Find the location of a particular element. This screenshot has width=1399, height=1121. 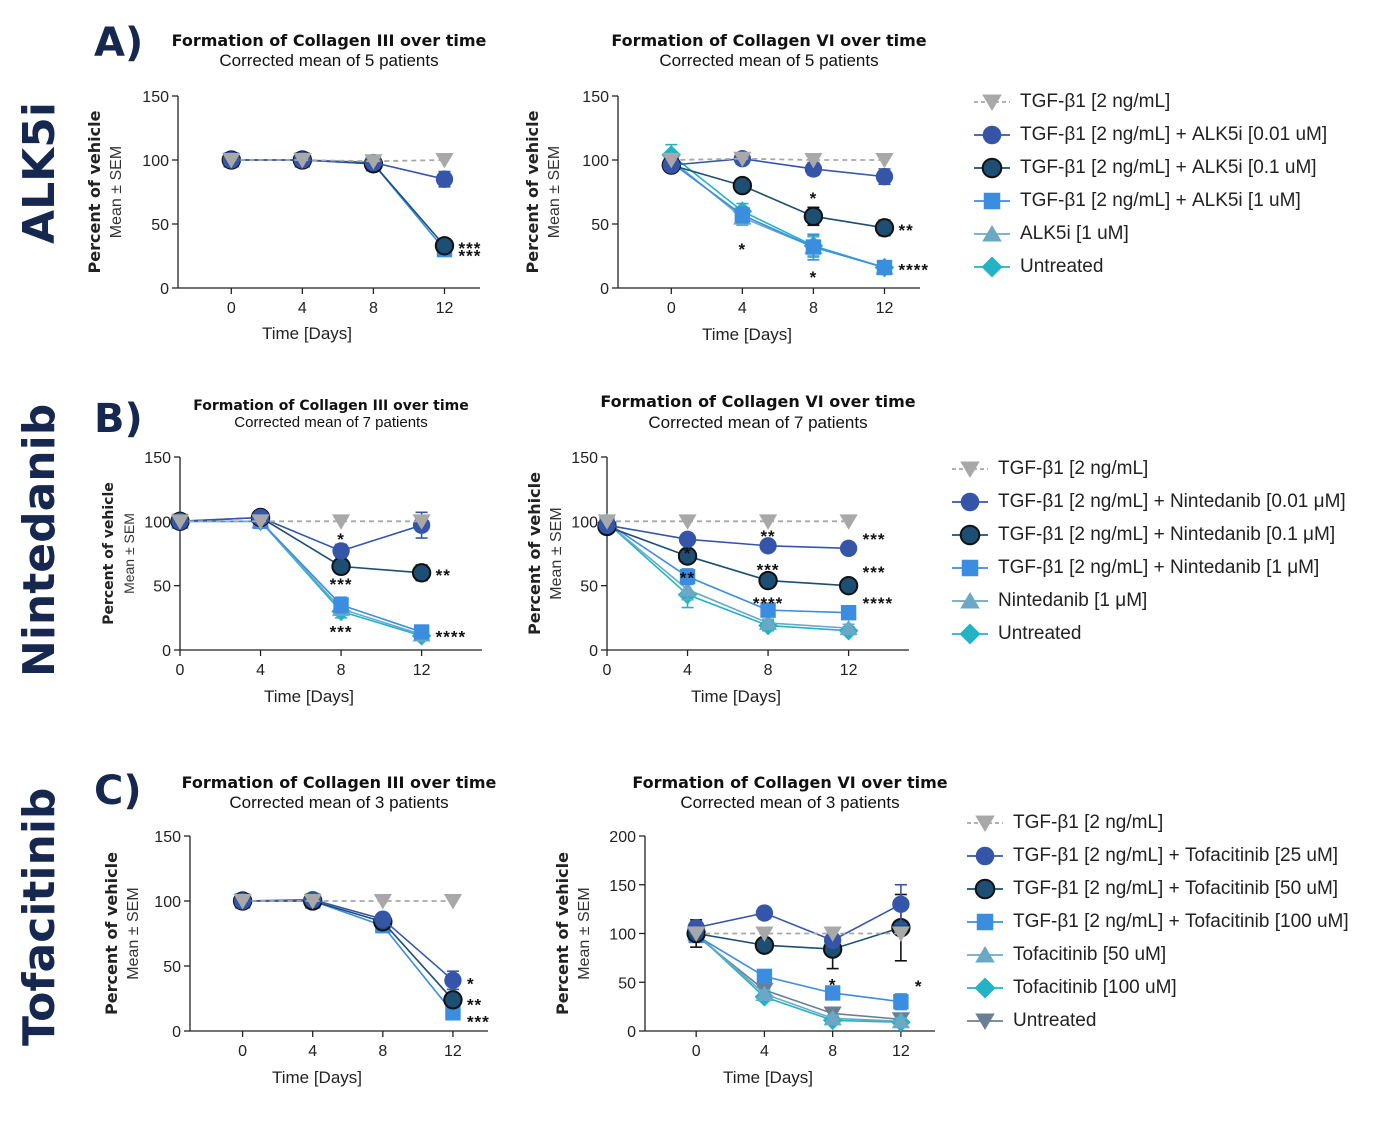

legend-item: TGF-β1 [2 ng/mL] + Nintedanib [0.01 μM] is located at coordinates (1148, 501).